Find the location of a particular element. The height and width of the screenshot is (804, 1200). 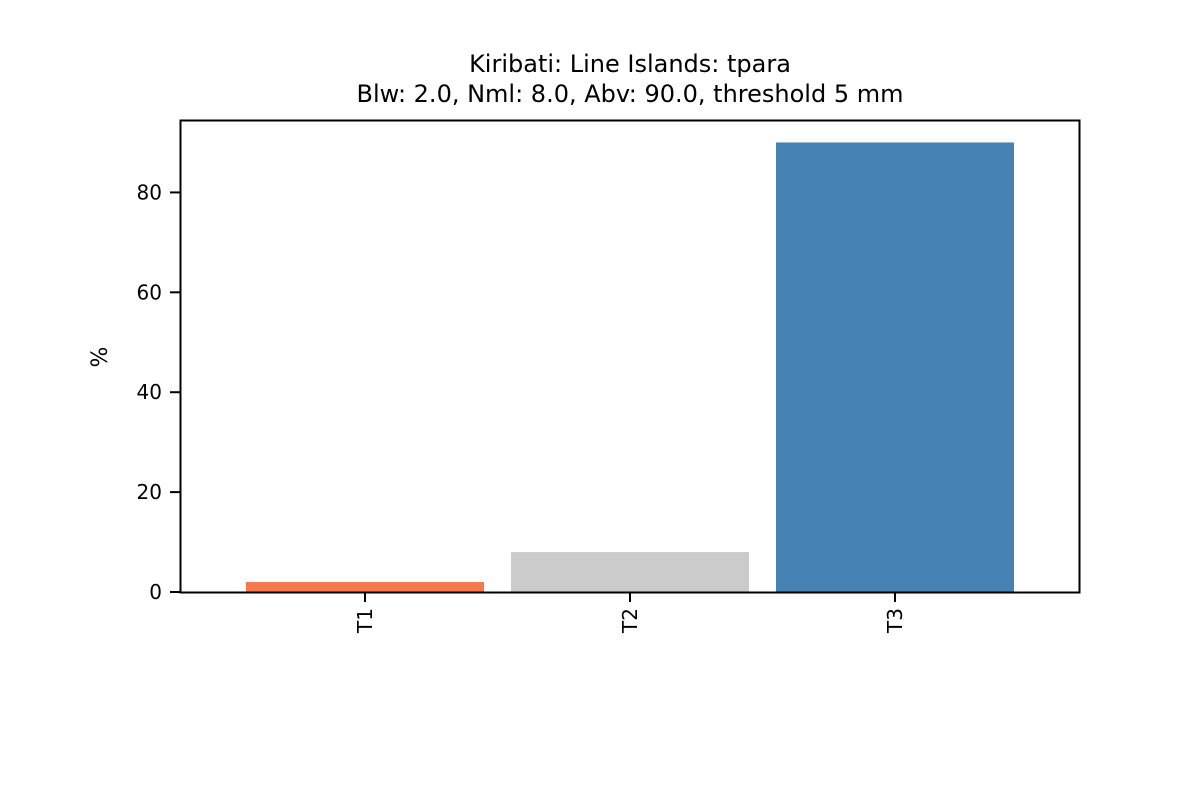

y-tick-label: 0 is located at coordinates (155, 592).